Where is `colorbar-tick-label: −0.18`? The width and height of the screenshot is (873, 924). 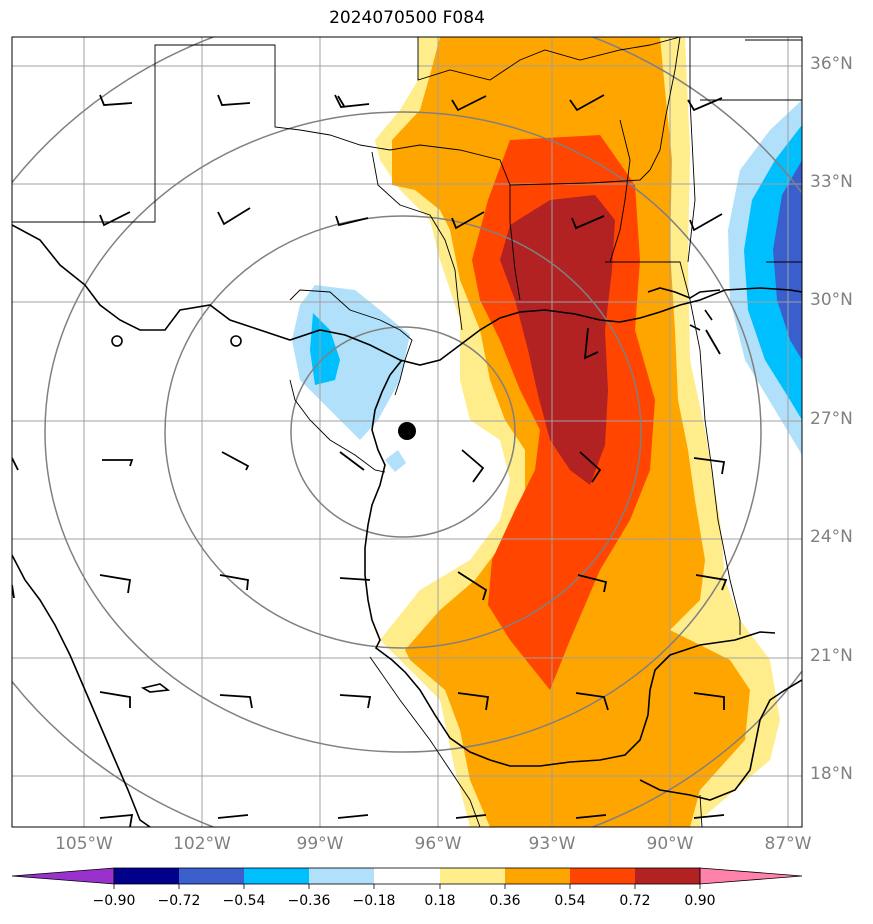
colorbar-tick-label: −0.18 is located at coordinates (374, 901).